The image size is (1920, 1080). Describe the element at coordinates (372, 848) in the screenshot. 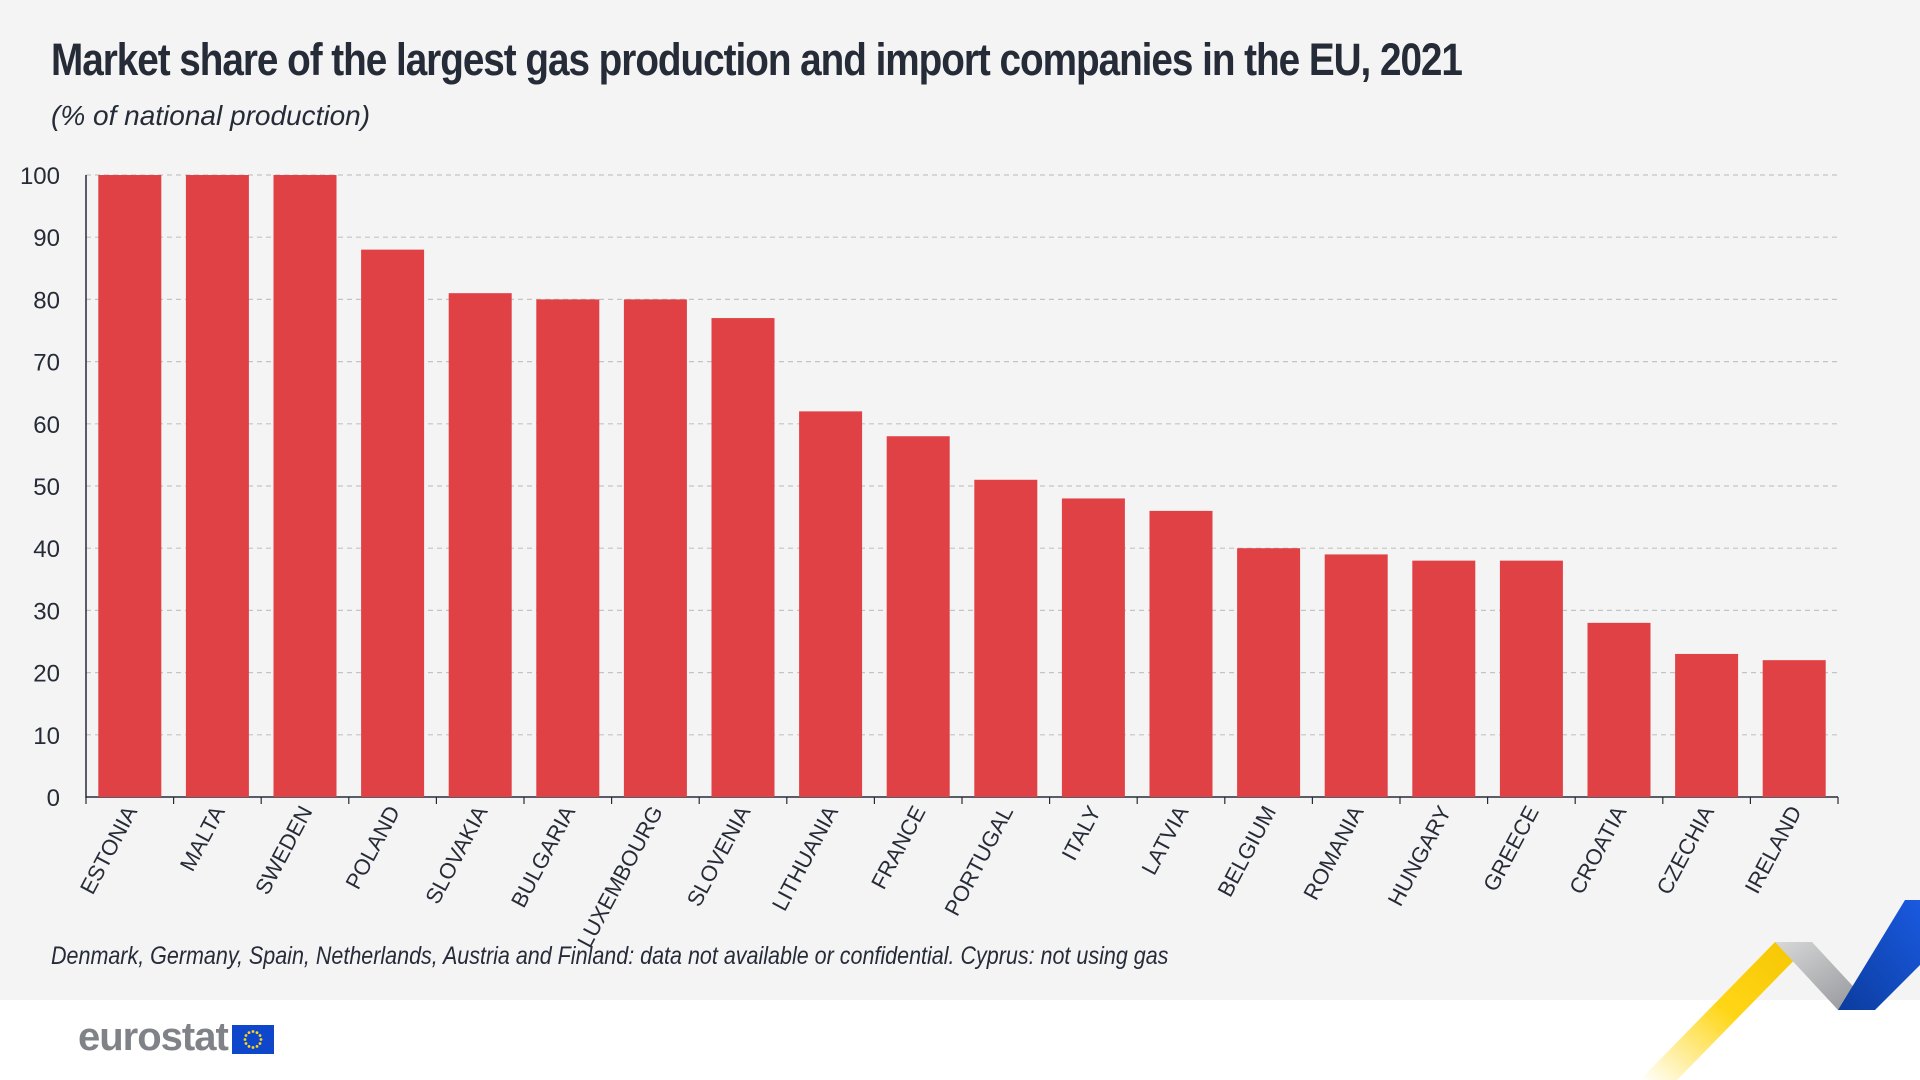

I see `x-category-label: POLAND` at that location.